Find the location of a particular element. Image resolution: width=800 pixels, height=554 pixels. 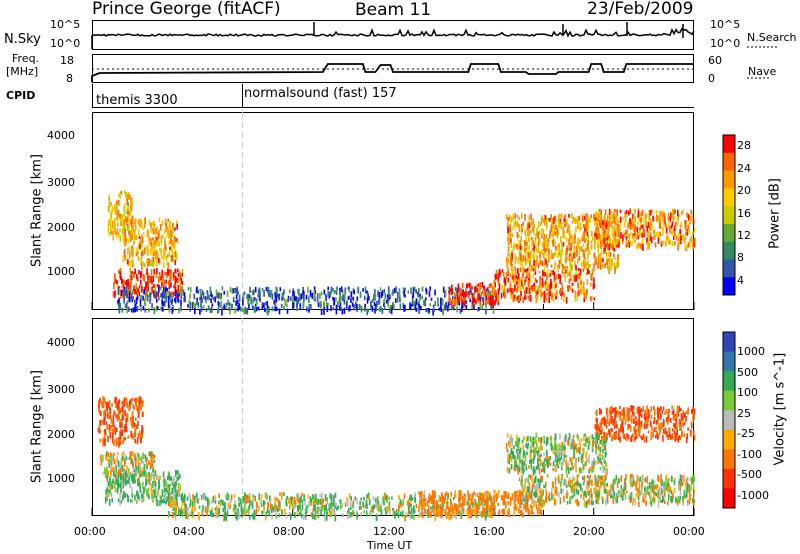

power-ytick-3000: 3000 is located at coordinates (61, 182).